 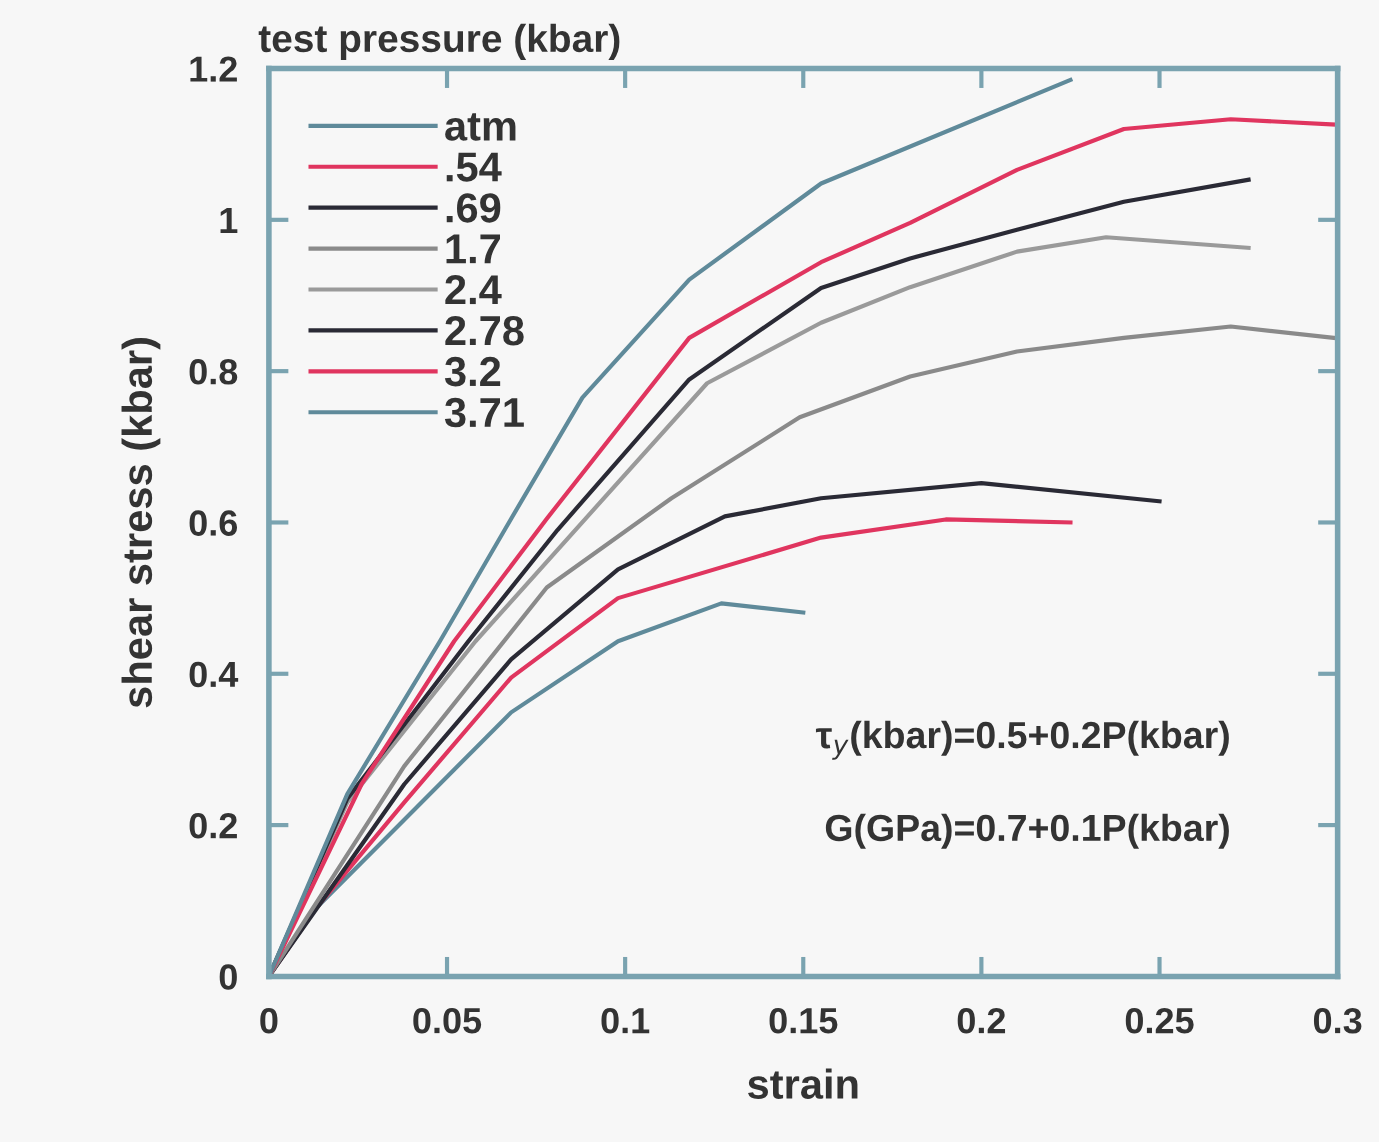 What do you see at coordinates (473, 289) in the screenshot?
I see `legend-label: 2.4` at bounding box center [473, 289].